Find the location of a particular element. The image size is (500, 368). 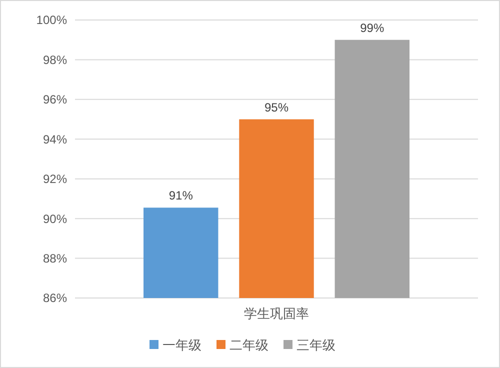

y-tick-label: 86% is located at coordinates (55, 298).